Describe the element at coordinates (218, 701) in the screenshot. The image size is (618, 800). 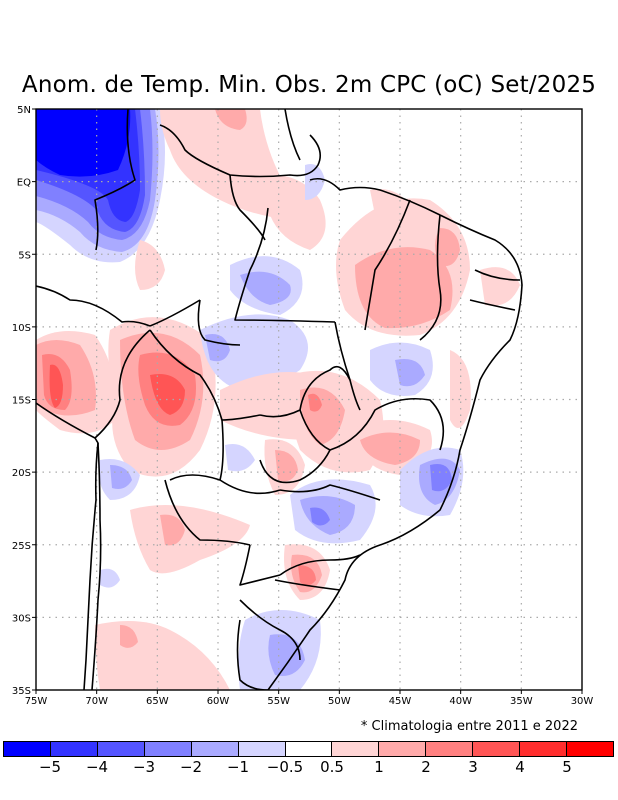
I see `x-tick-label: 60W` at that location.